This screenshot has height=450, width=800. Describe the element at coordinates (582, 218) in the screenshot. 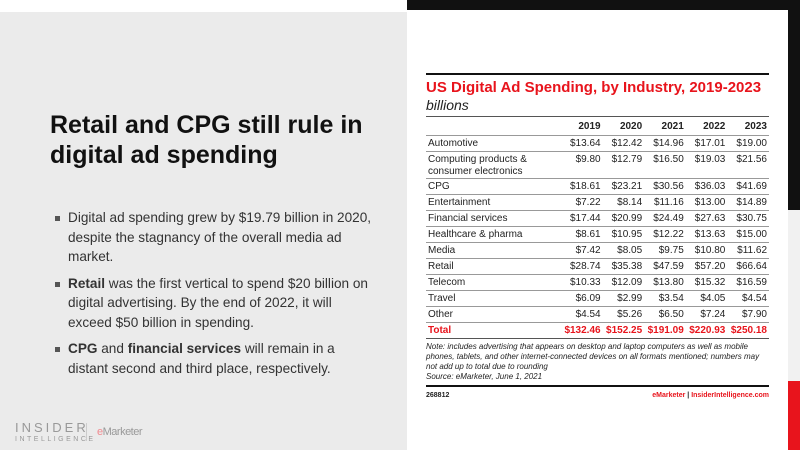

I see `table-cell: $17.44` at that location.